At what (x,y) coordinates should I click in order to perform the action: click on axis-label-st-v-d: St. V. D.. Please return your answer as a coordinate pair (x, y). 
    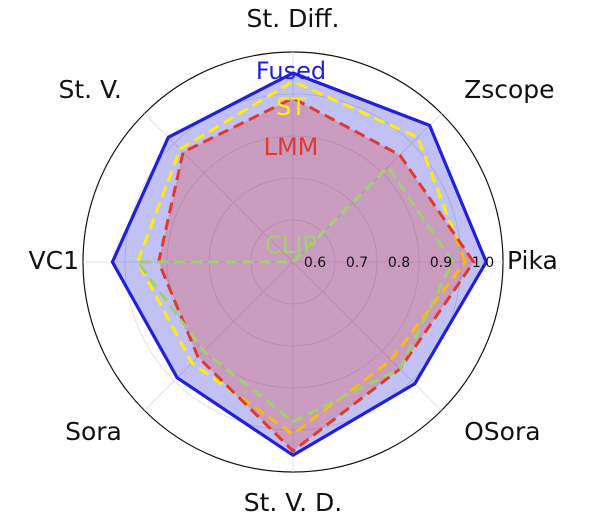
    Looking at the image, I should click on (293, 502).